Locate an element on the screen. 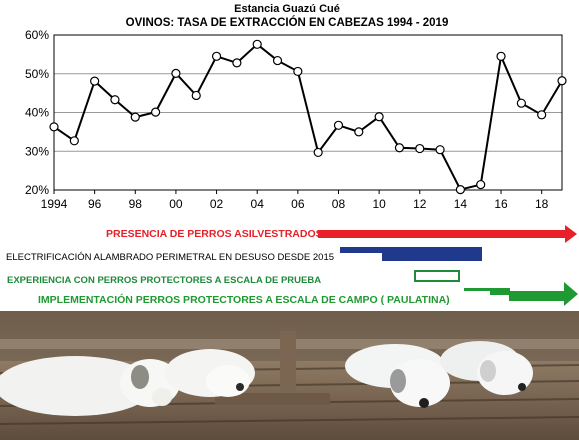  x-tick-label: 14 is located at coordinates (461, 204).